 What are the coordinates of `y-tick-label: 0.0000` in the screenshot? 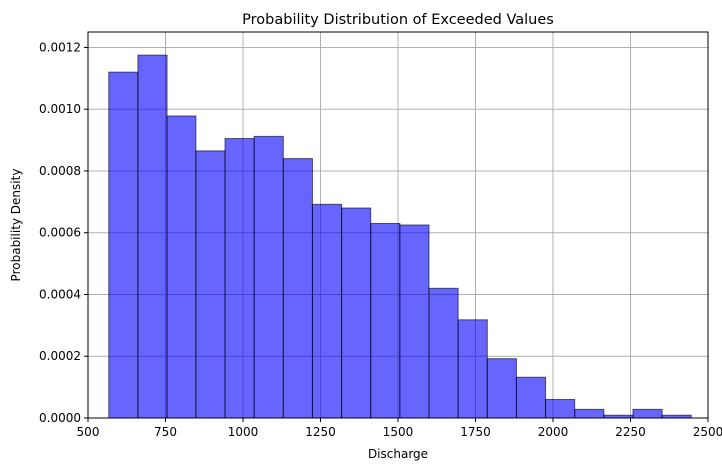 It's located at (60, 418).